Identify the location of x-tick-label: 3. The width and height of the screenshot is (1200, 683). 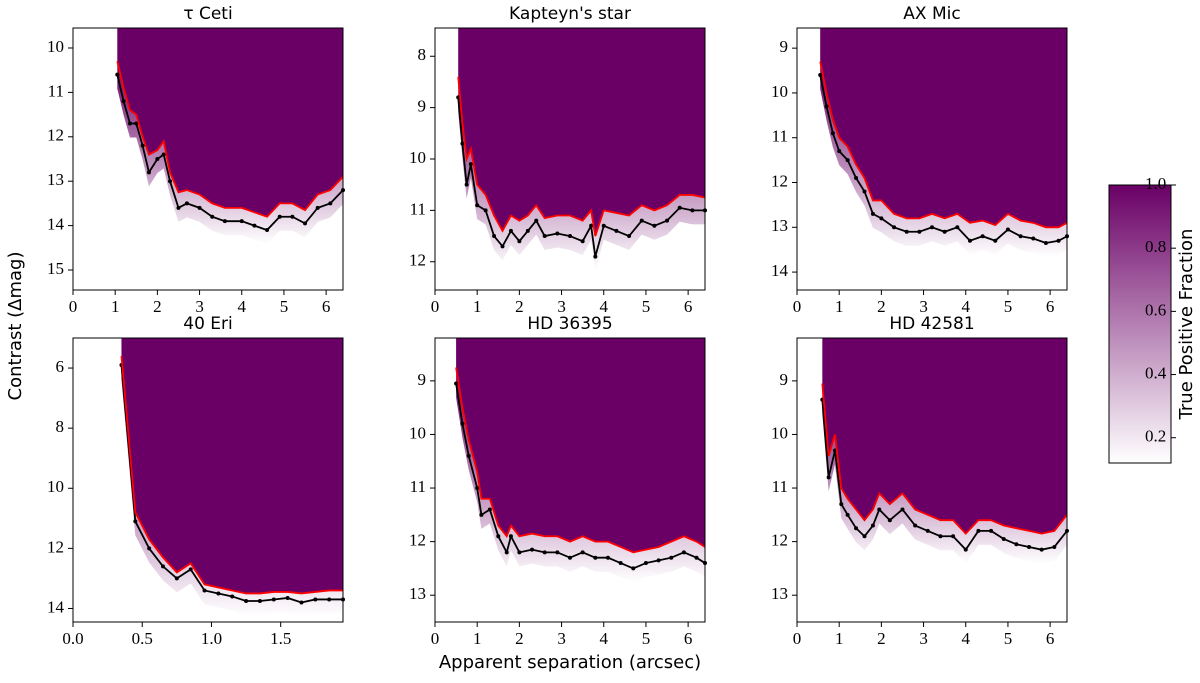
(561, 306).